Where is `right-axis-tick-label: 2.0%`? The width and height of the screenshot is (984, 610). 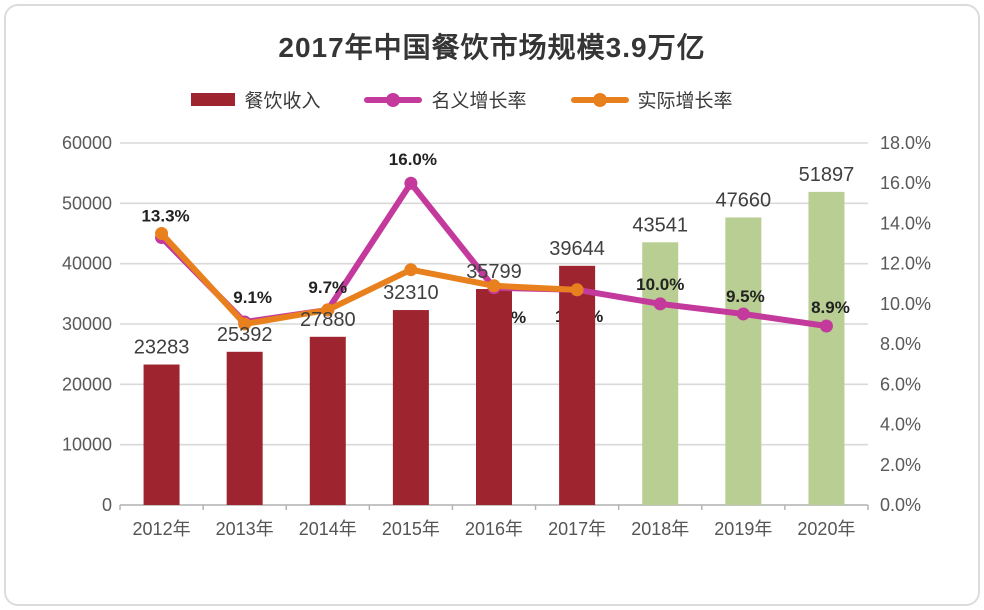
right-axis-tick-label: 2.0% is located at coordinates (900, 465).